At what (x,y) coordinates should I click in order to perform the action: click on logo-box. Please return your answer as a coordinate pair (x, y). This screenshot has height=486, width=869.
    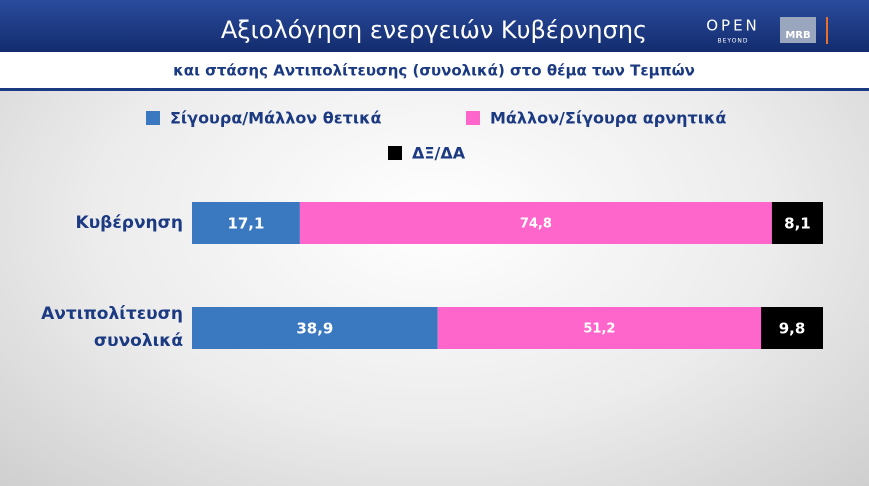
    Looking at the image, I should click on (798, 30).